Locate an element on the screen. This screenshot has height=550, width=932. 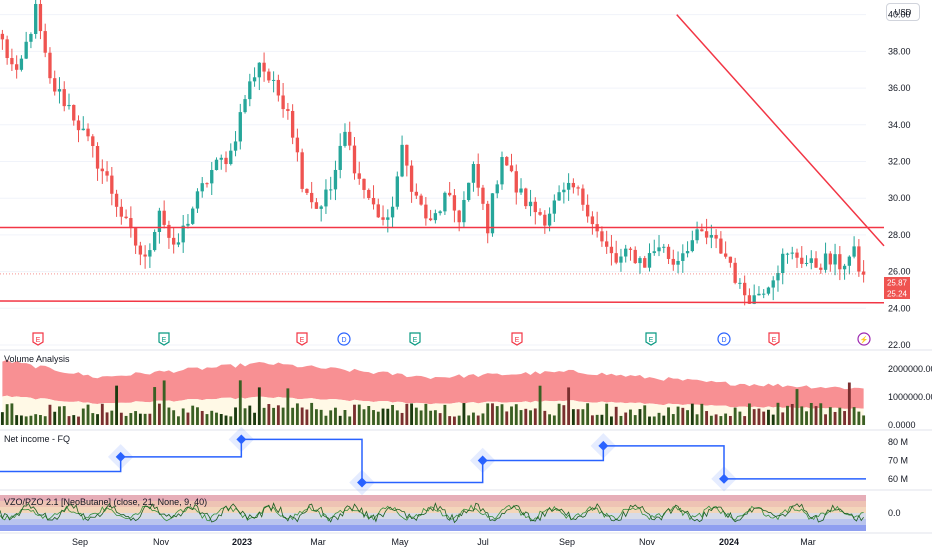
currency-selector: USD is located at coordinates (903, 12).